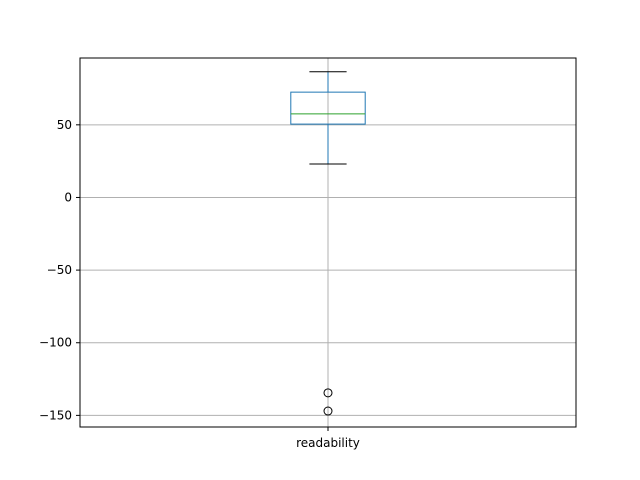  What do you see at coordinates (68, 197) in the screenshot?
I see `y-tick-label: 0` at bounding box center [68, 197].